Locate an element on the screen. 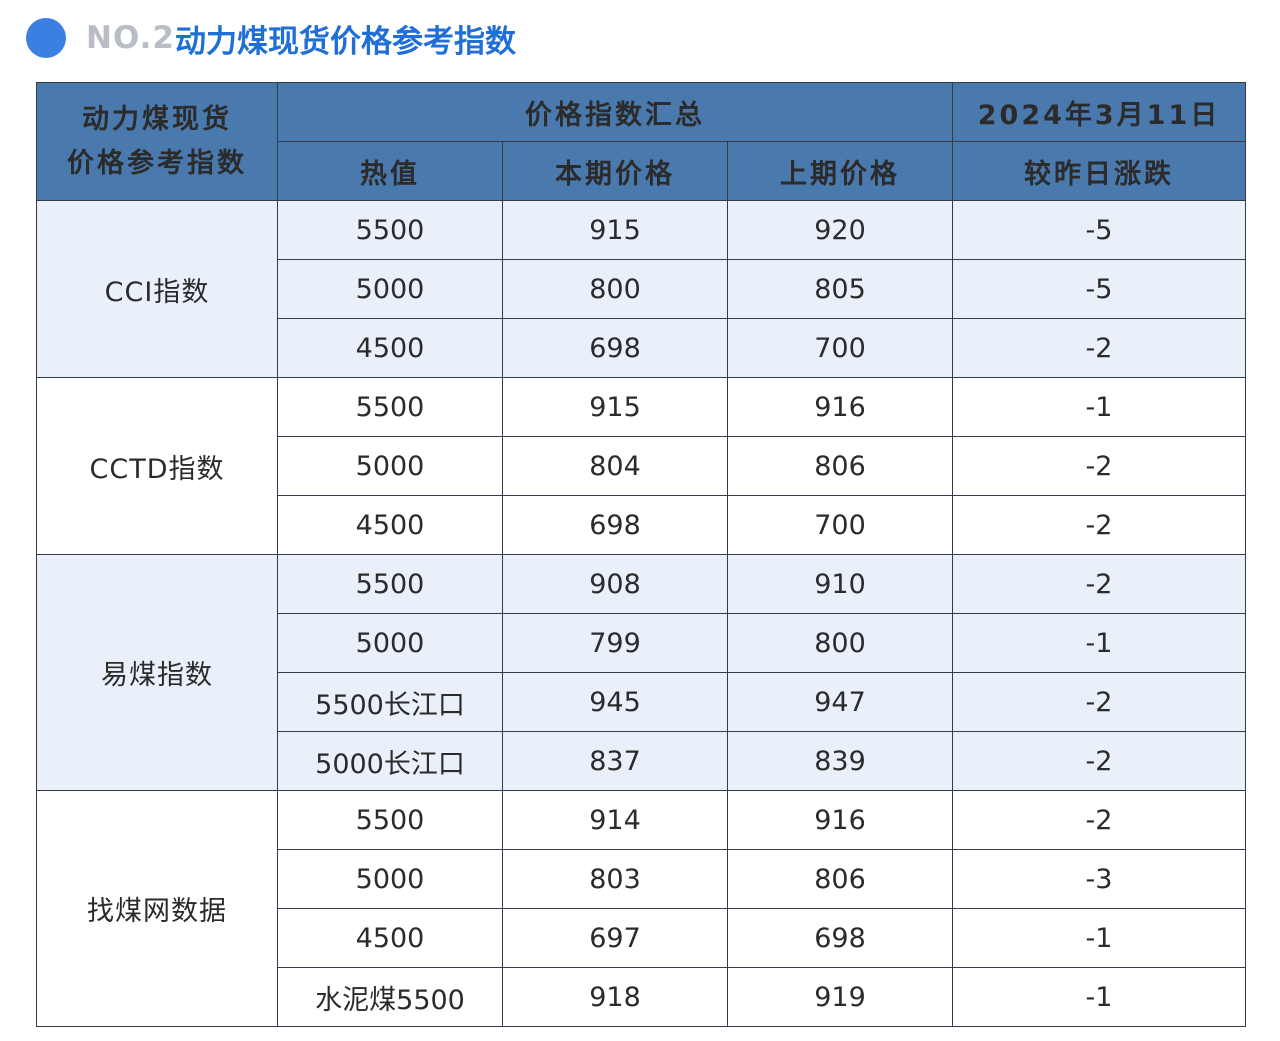 The image size is (1280, 1041). summary-header: 价格指数汇总 is located at coordinates (615, 112).